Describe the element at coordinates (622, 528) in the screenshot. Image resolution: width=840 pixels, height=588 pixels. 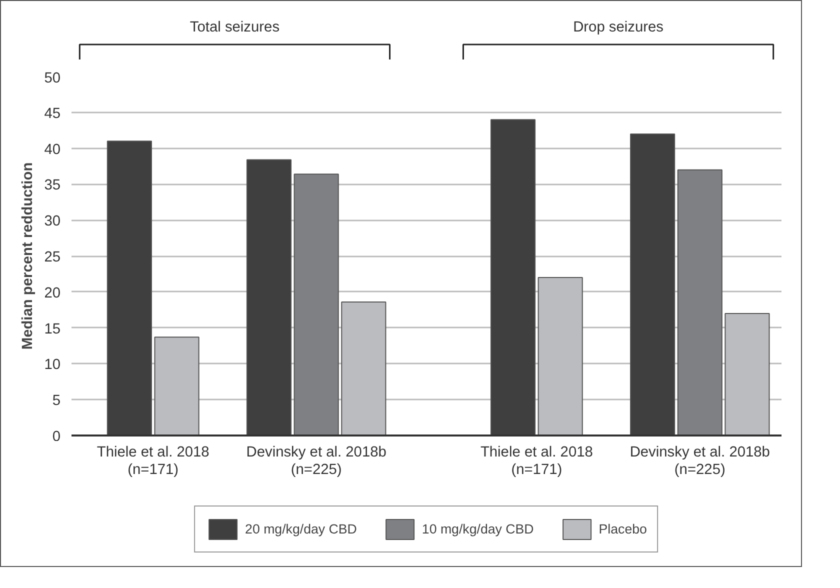
I see `legend-label: Placebo` at that location.